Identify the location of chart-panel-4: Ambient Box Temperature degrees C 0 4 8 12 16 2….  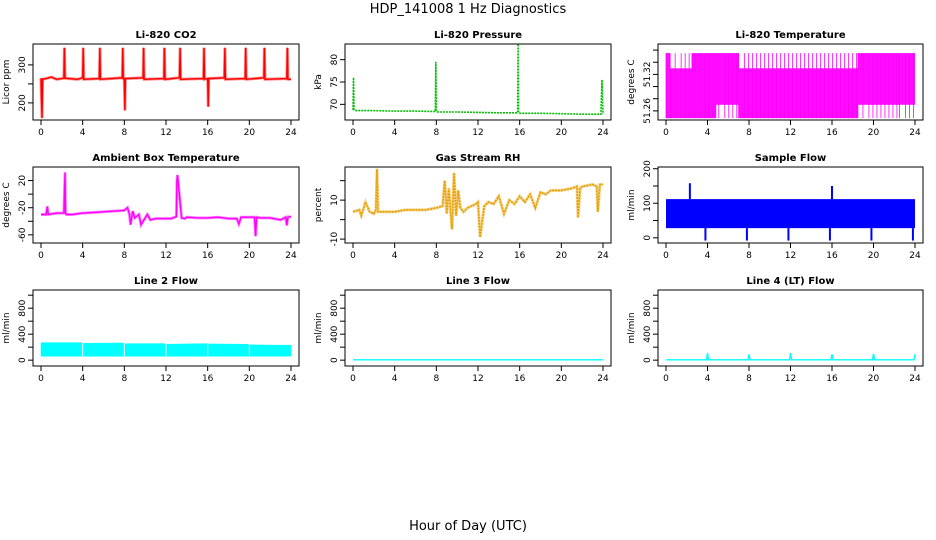
(151, 207).